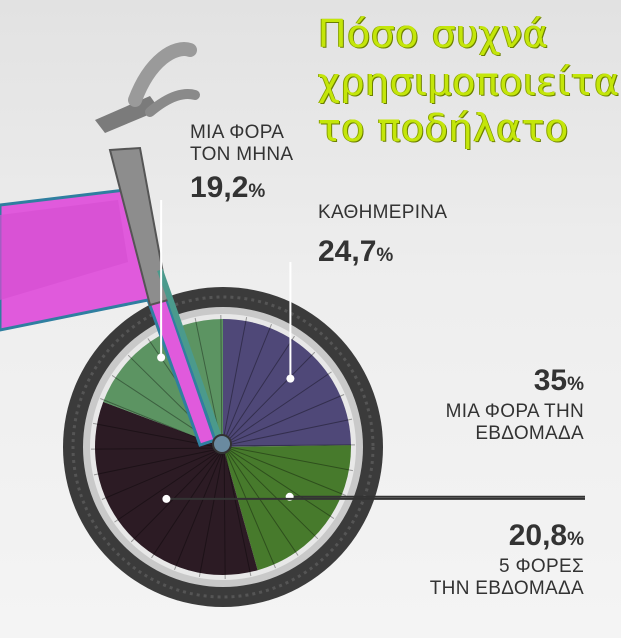  Describe the element at coordinates (166, 498) in the screenshot. I see `leader-weekly-dot` at that location.